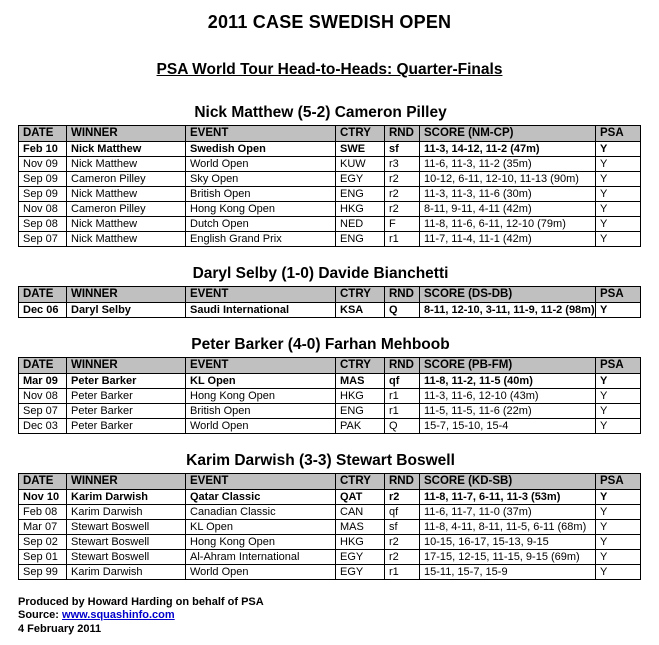  What do you see at coordinates (126, 310) in the screenshot?
I see `cell-winner: Daryl Selby` at bounding box center [126, 310].